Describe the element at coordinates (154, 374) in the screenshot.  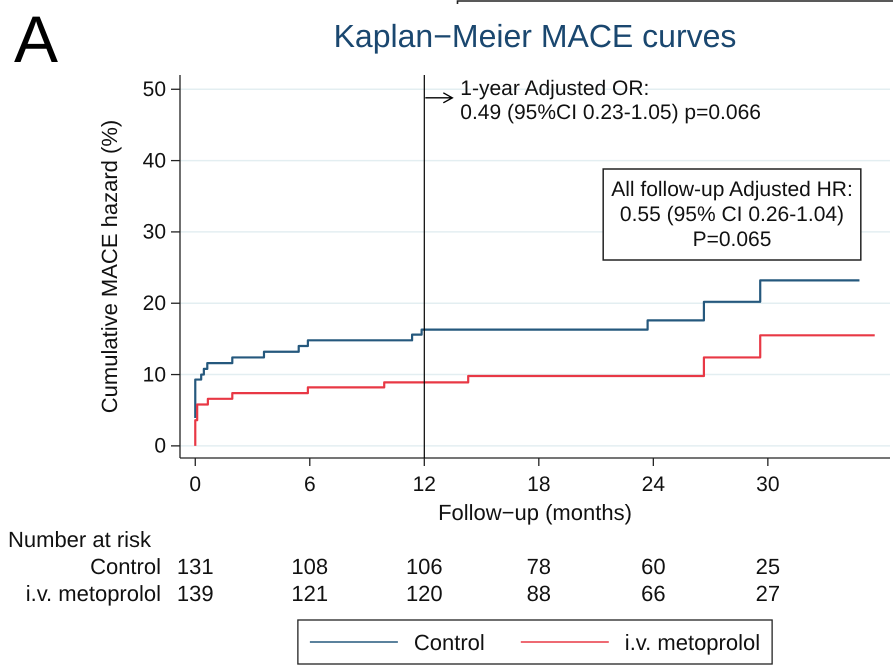
I see `y-tick-label: 10` at that location.